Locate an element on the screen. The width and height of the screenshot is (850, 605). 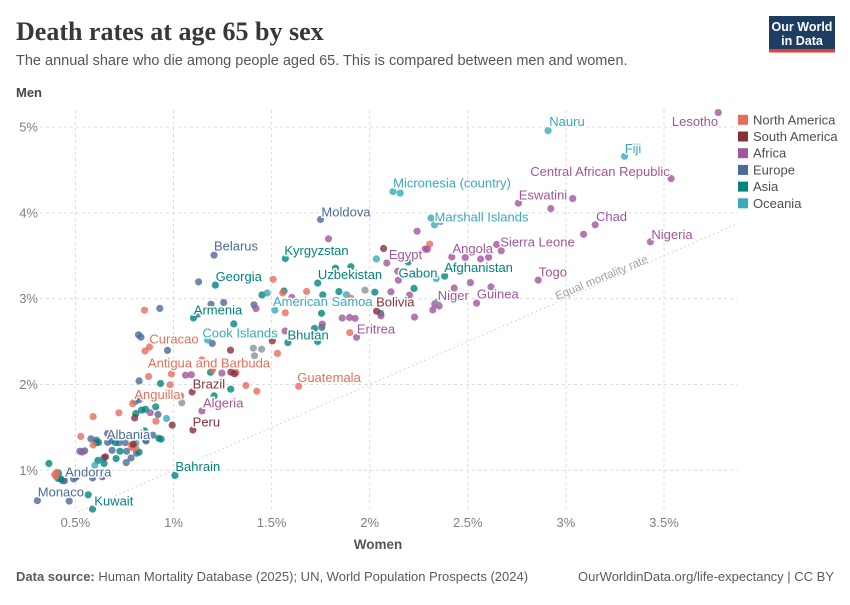
svg-text: North America is located at coordinates (794, 119).